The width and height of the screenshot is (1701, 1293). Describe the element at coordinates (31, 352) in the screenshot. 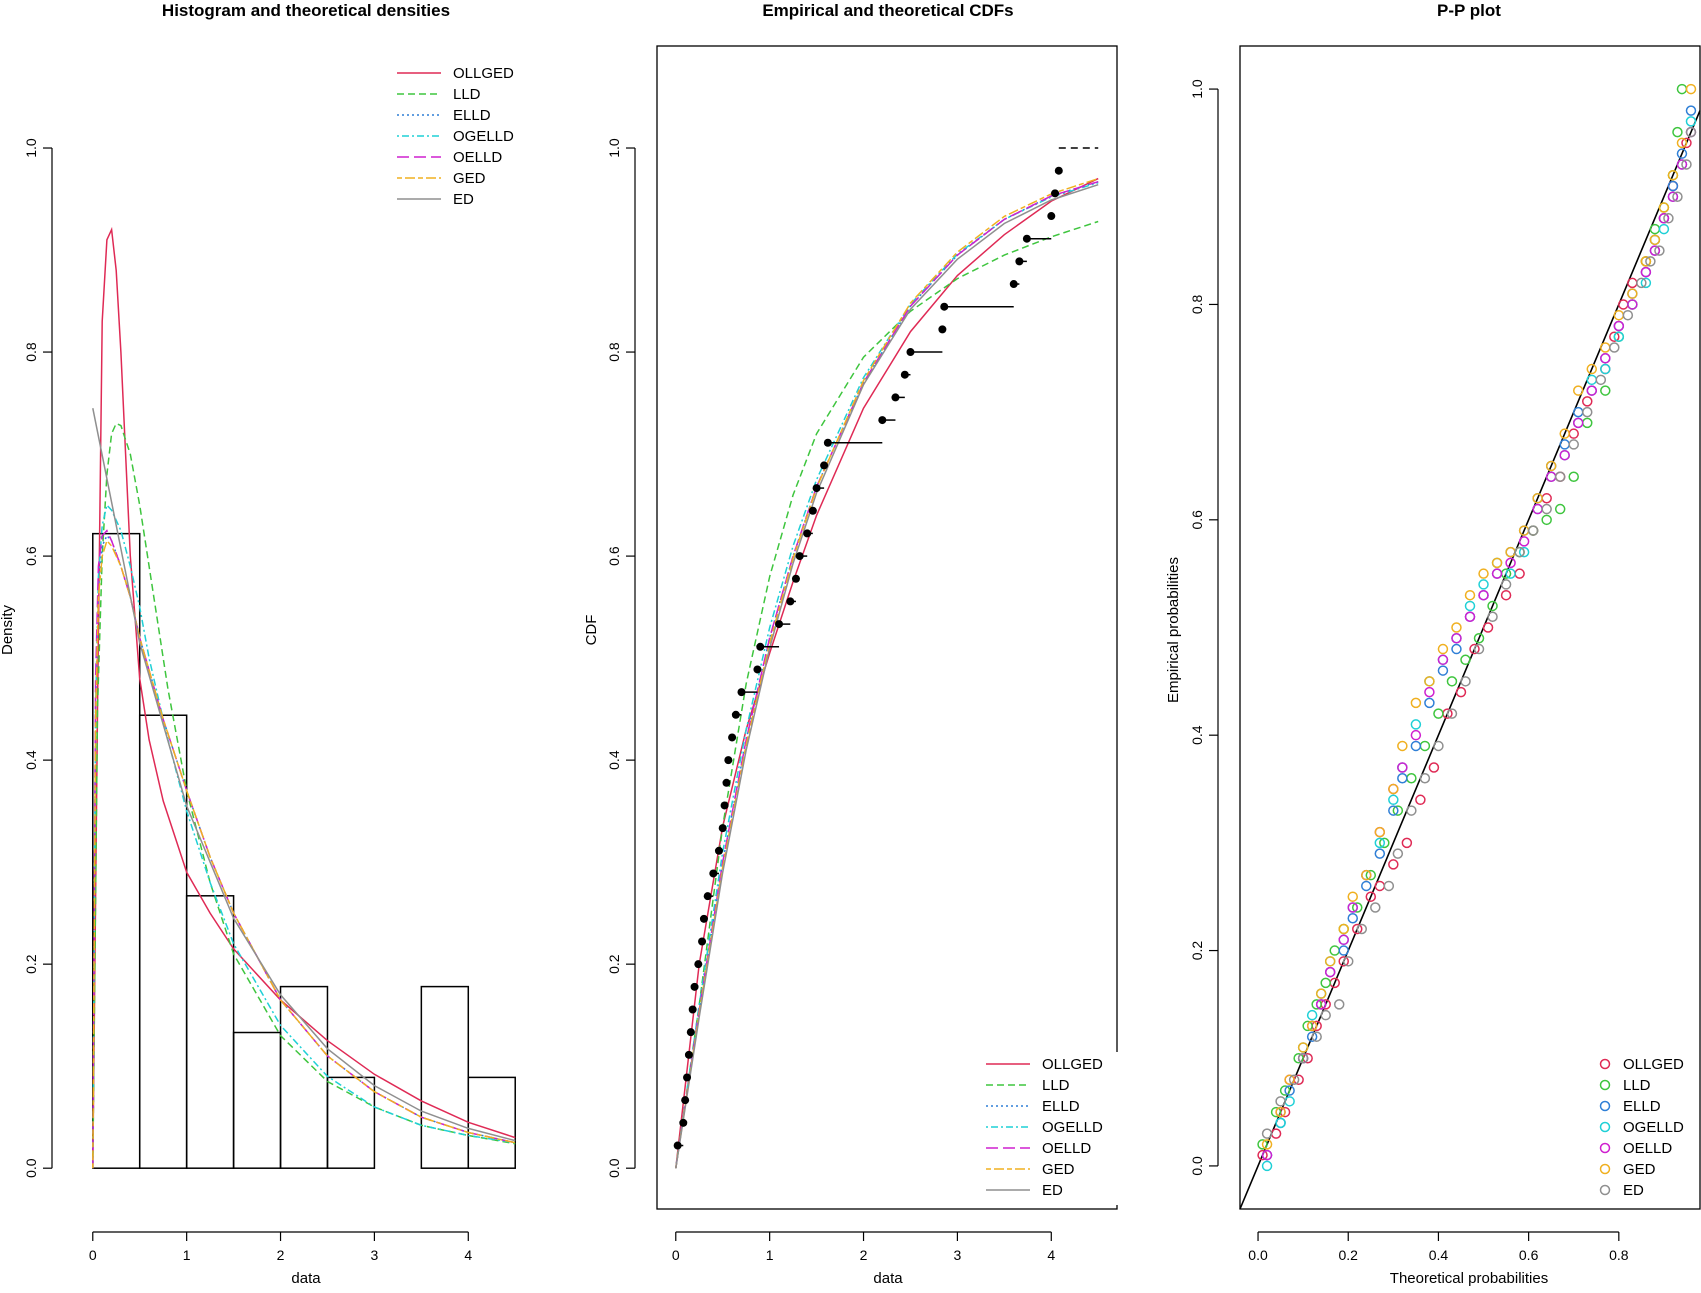

I see `y-tick-label: 0.8` at that location.